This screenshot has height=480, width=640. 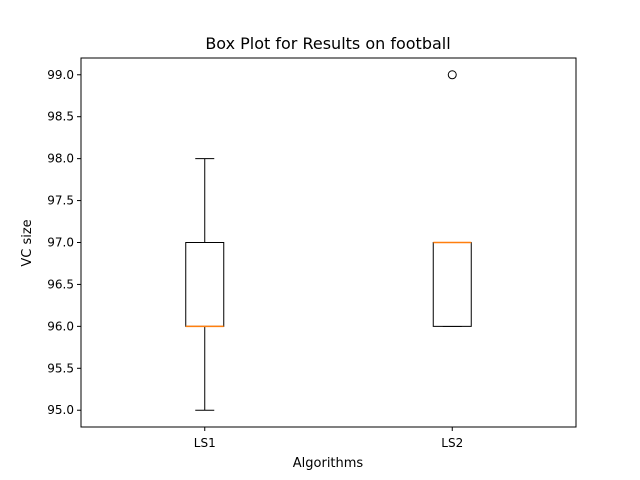 What do you see at coordinates (60, 410) in the screenshot?
I see `y-tick-label: 95.0` at bounding box center [60, 410].